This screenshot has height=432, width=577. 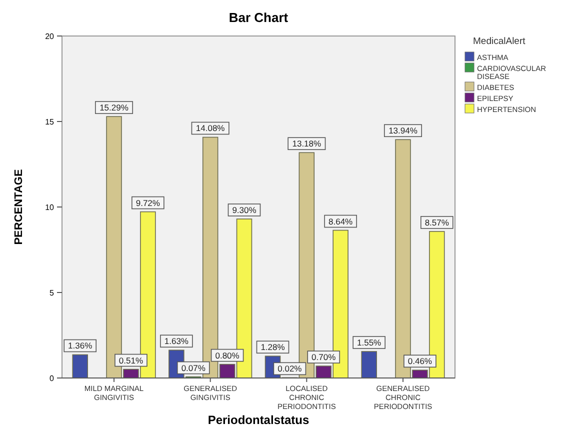 I want to click on data-label: 0.51%, so click(x=131, y=360).